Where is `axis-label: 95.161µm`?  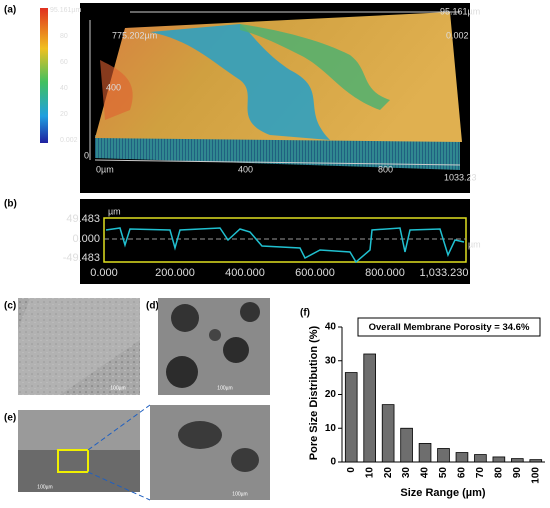 axis-label: 95.161µm is located at coordinates (460, 11).